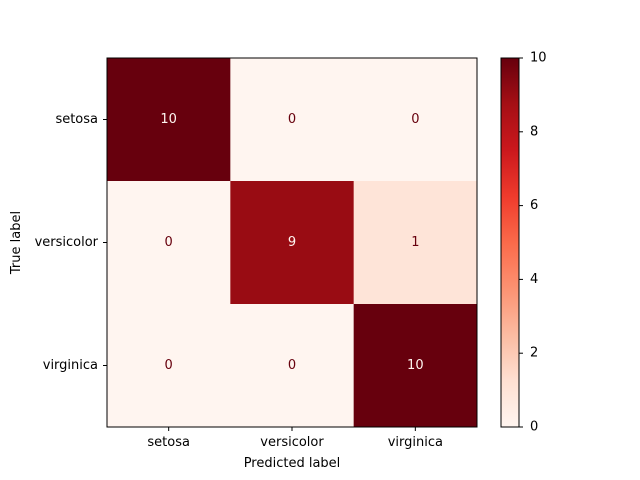 The image size is (640, 480). What do you see at coordinates (67, 242) in the screenshot?
I see `y-tick-label: versicolor` at bounding box center [67, 242].